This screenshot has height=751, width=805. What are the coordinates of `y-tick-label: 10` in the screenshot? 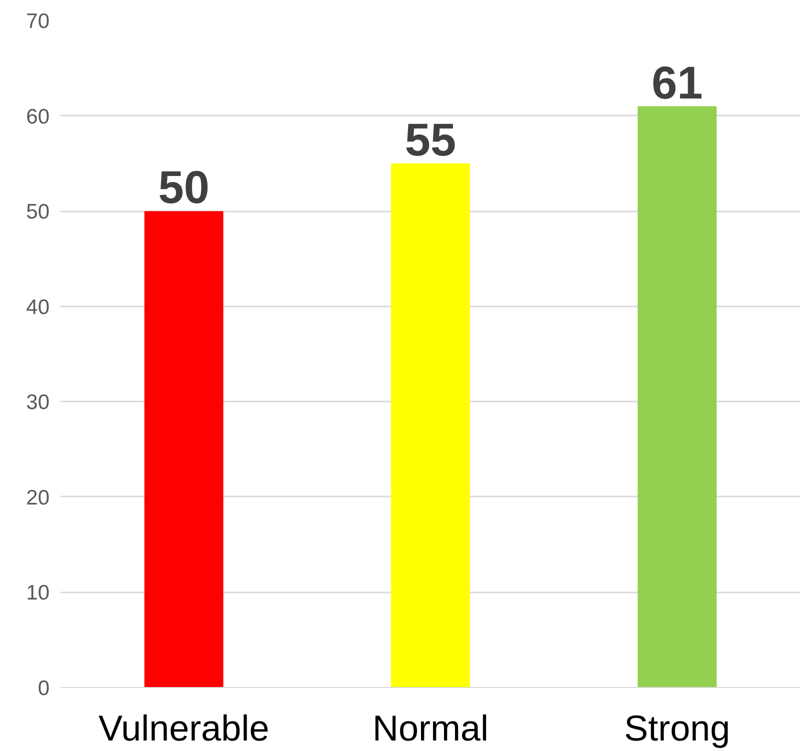 It's located at (38, 593).